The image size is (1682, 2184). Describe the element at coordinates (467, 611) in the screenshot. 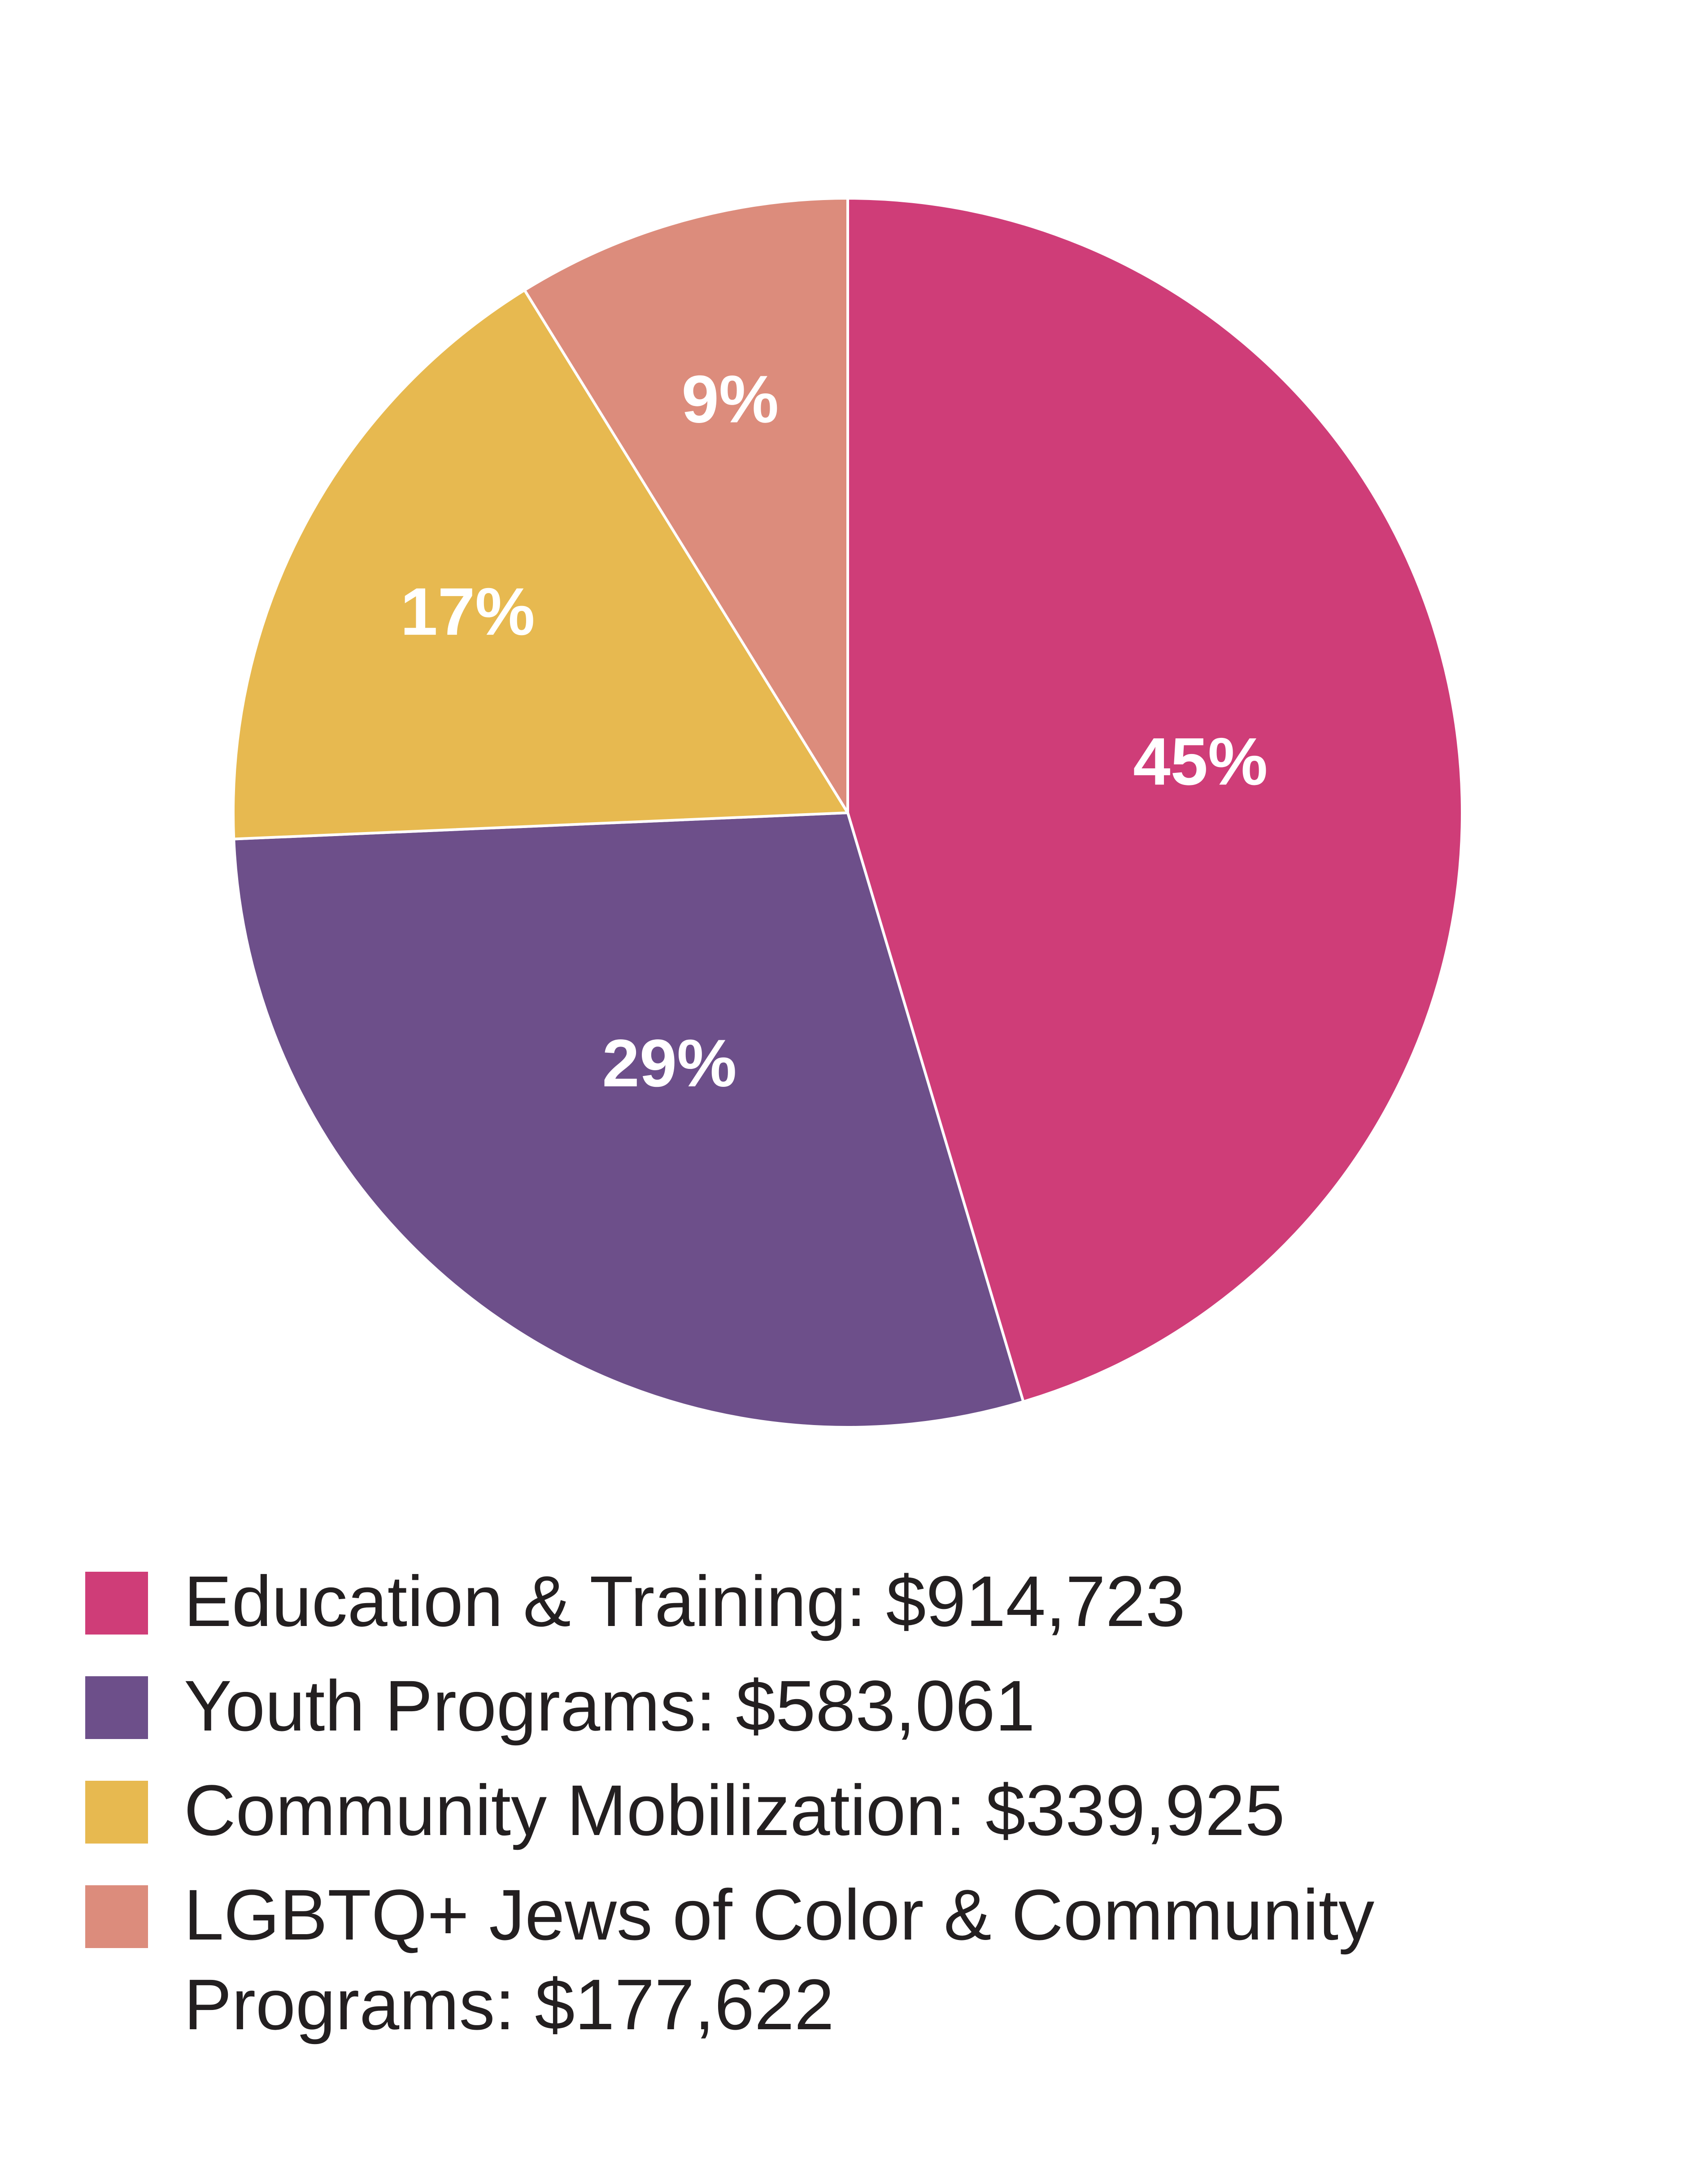

I see `pie-label-community-mobilization: 17%` at that location.